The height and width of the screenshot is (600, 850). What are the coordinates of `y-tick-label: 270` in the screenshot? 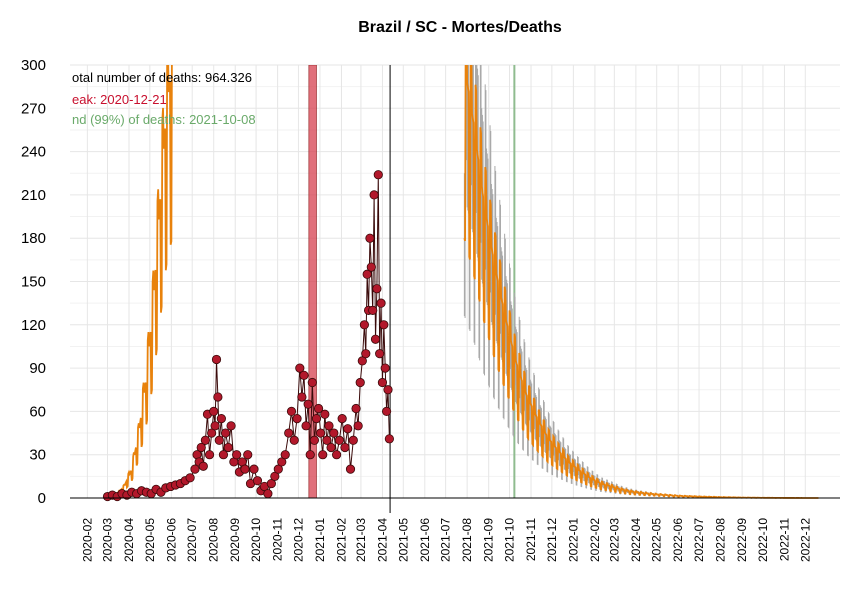 It's located at (33, 108).